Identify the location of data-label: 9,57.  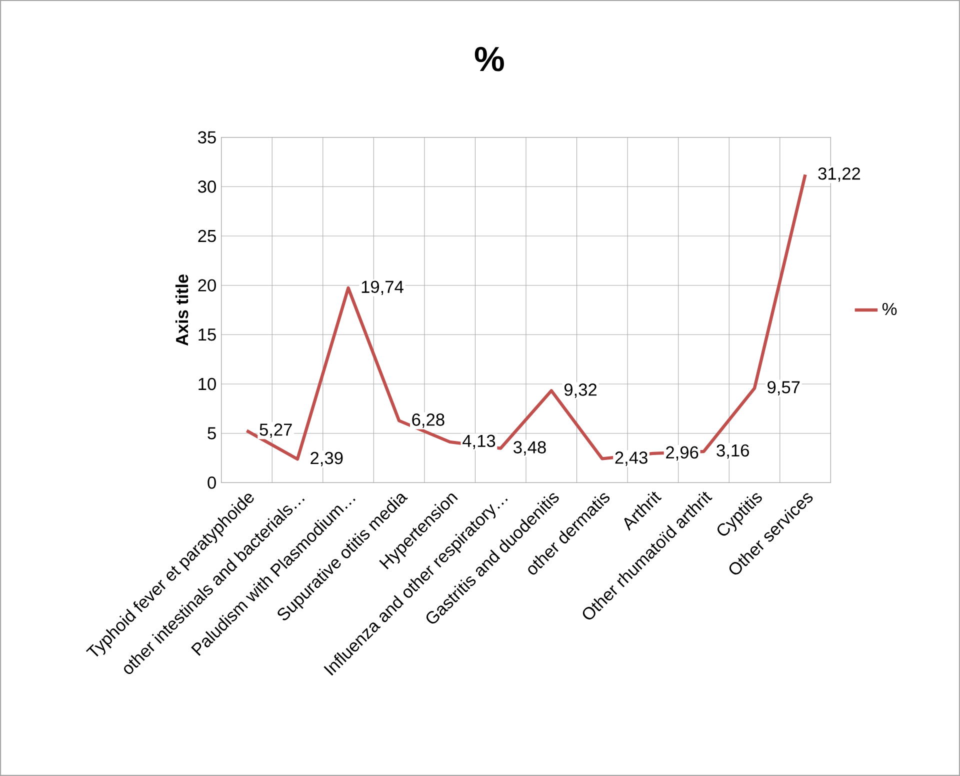
(784, 388).